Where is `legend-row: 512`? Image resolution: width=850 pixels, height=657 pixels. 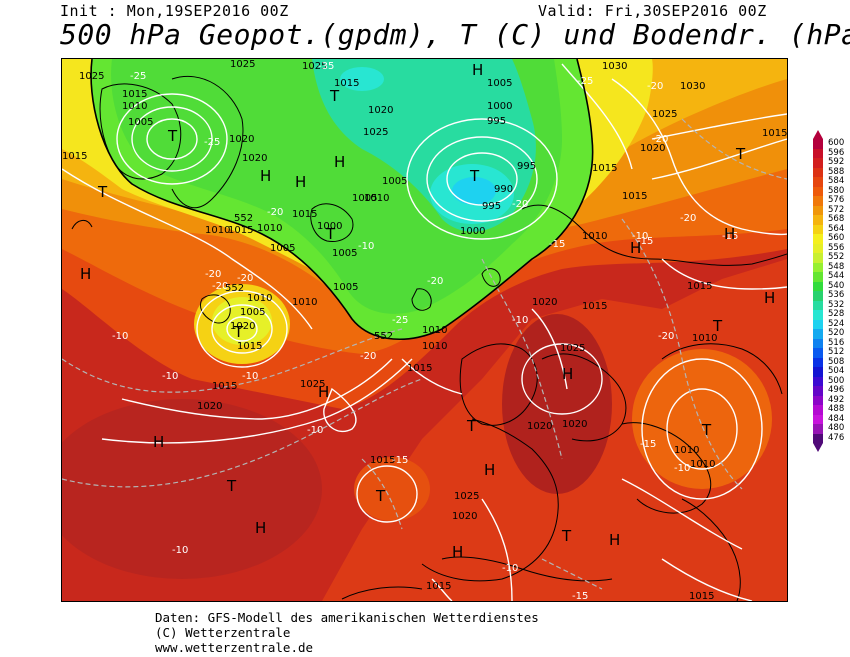 legend-row: 512 is located at coordinates (830, 352).